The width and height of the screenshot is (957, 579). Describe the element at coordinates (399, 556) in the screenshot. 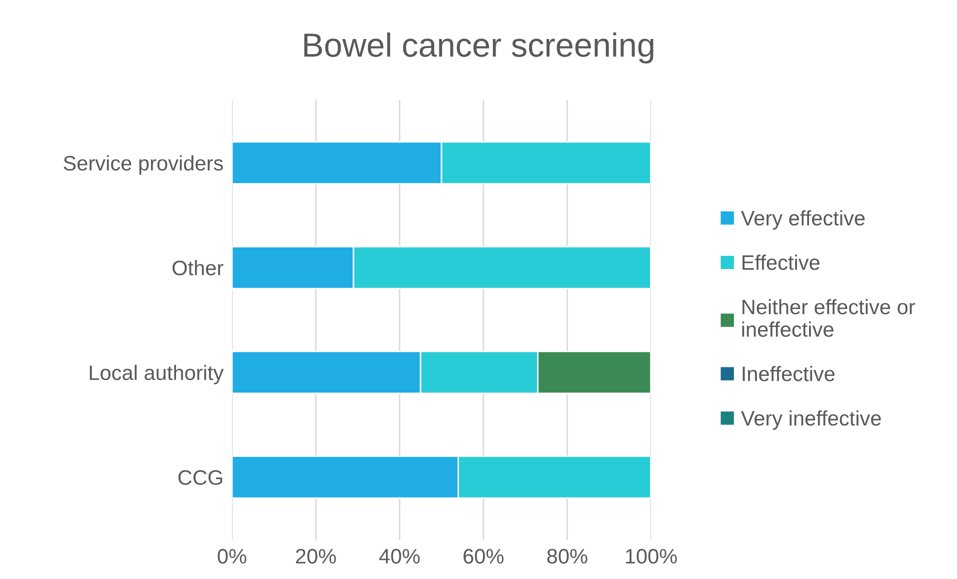

I see `x-tick-label: 40%` at that location.